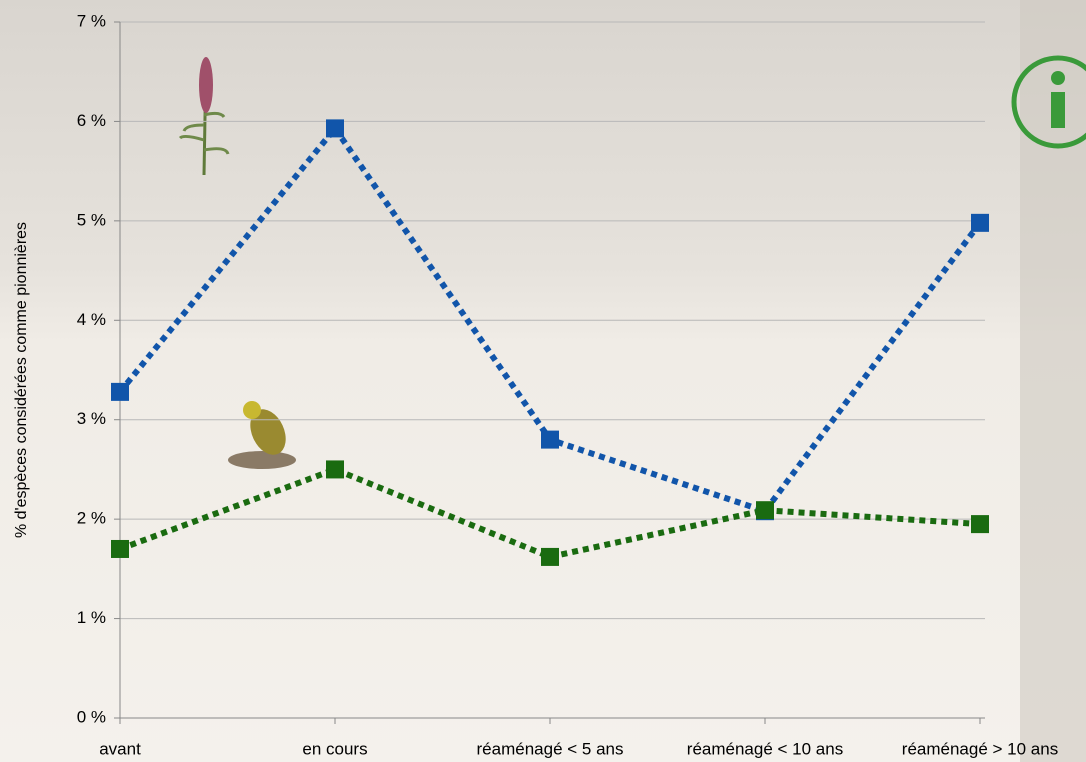  What do you see at coordinates (980, 748) in the screenshot?
I see `x-tick-label: réaménagé > 10 ans` at bounding box center [980, 748].